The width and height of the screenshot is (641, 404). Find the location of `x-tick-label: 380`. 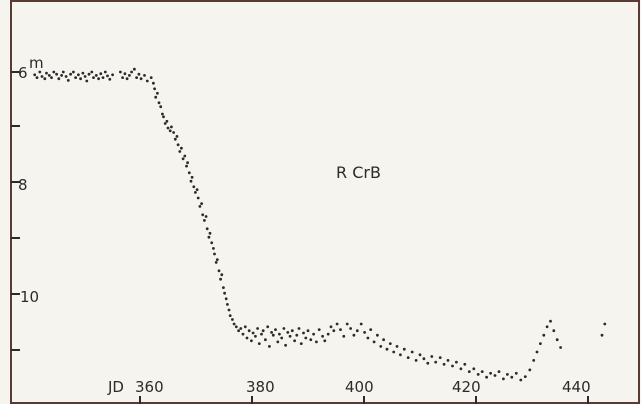

x-tick-label: 380 is located at coordinates (260, 387).